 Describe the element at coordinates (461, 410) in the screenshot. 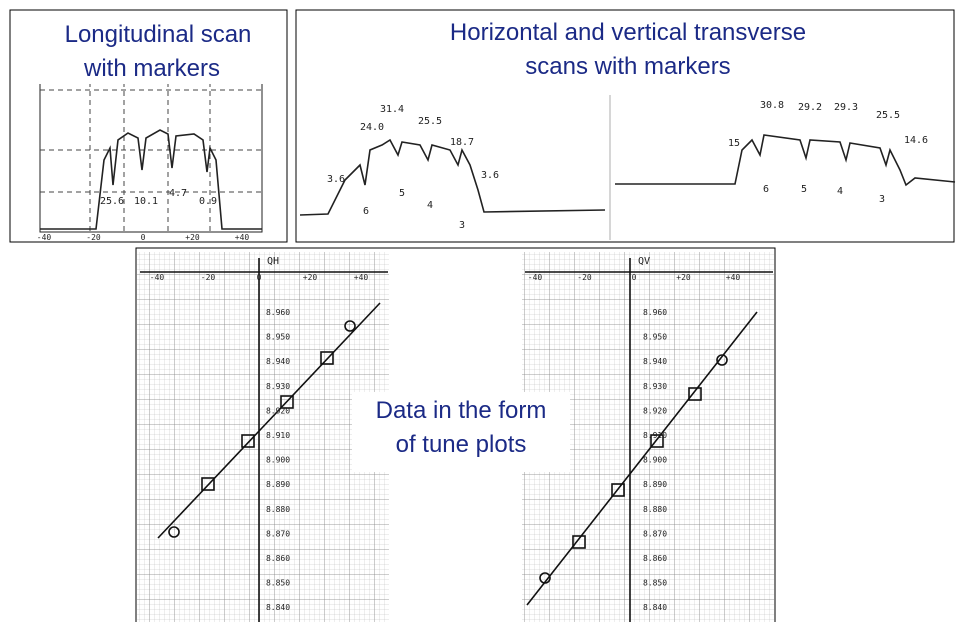

I see `caption: Data in the form` at that location.